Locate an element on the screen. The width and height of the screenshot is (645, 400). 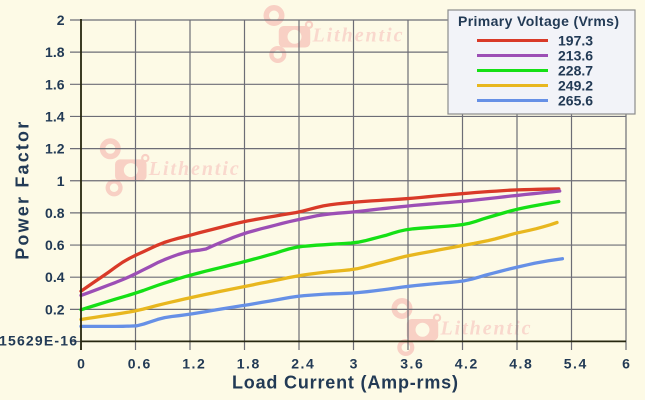
svg-text: 0.4 is located at coordinates (55, 277).